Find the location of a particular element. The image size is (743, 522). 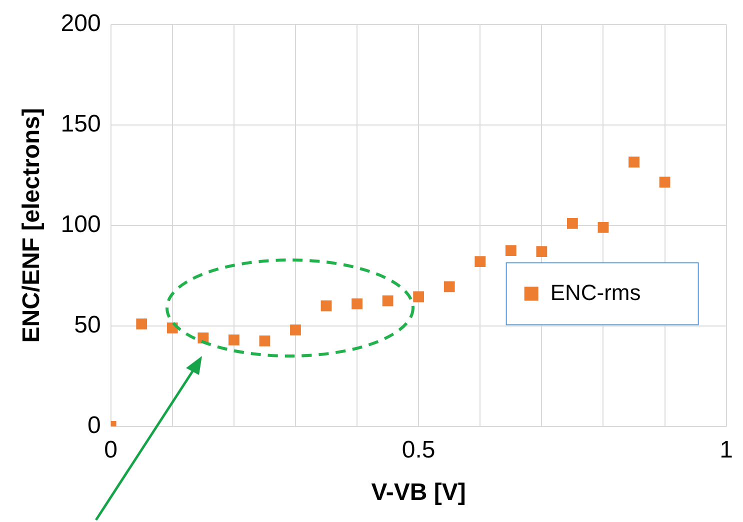

x-tick-label: 0.5 is located at coordinates (419, 450).